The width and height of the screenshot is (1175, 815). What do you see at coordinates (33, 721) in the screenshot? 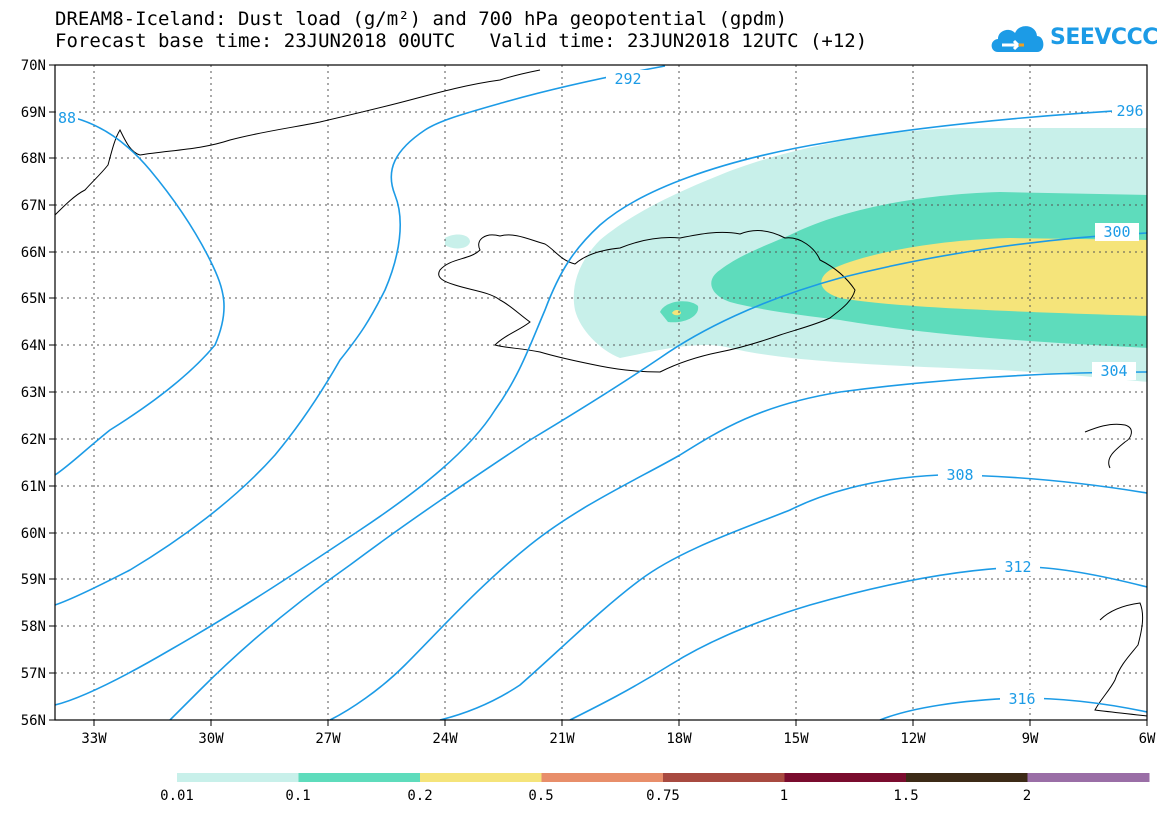
I see `lat-label: 56N` at bounding box center [33, 721].